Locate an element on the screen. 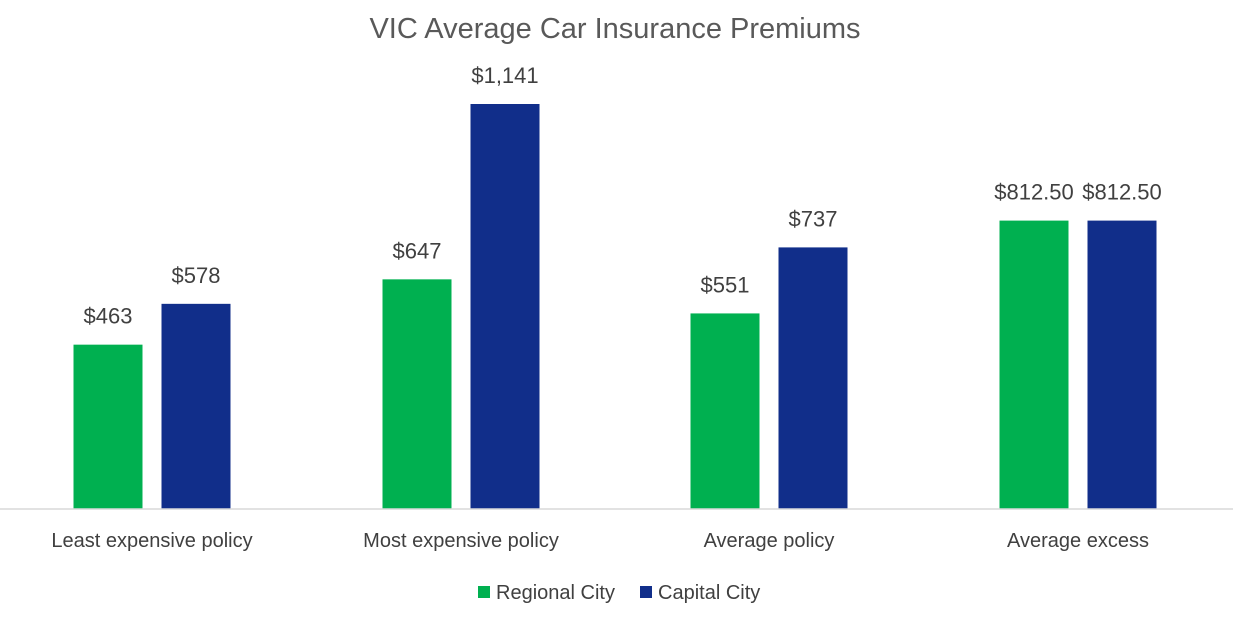  bar-capital-city-average-policy is located at coordinates (813, 378).